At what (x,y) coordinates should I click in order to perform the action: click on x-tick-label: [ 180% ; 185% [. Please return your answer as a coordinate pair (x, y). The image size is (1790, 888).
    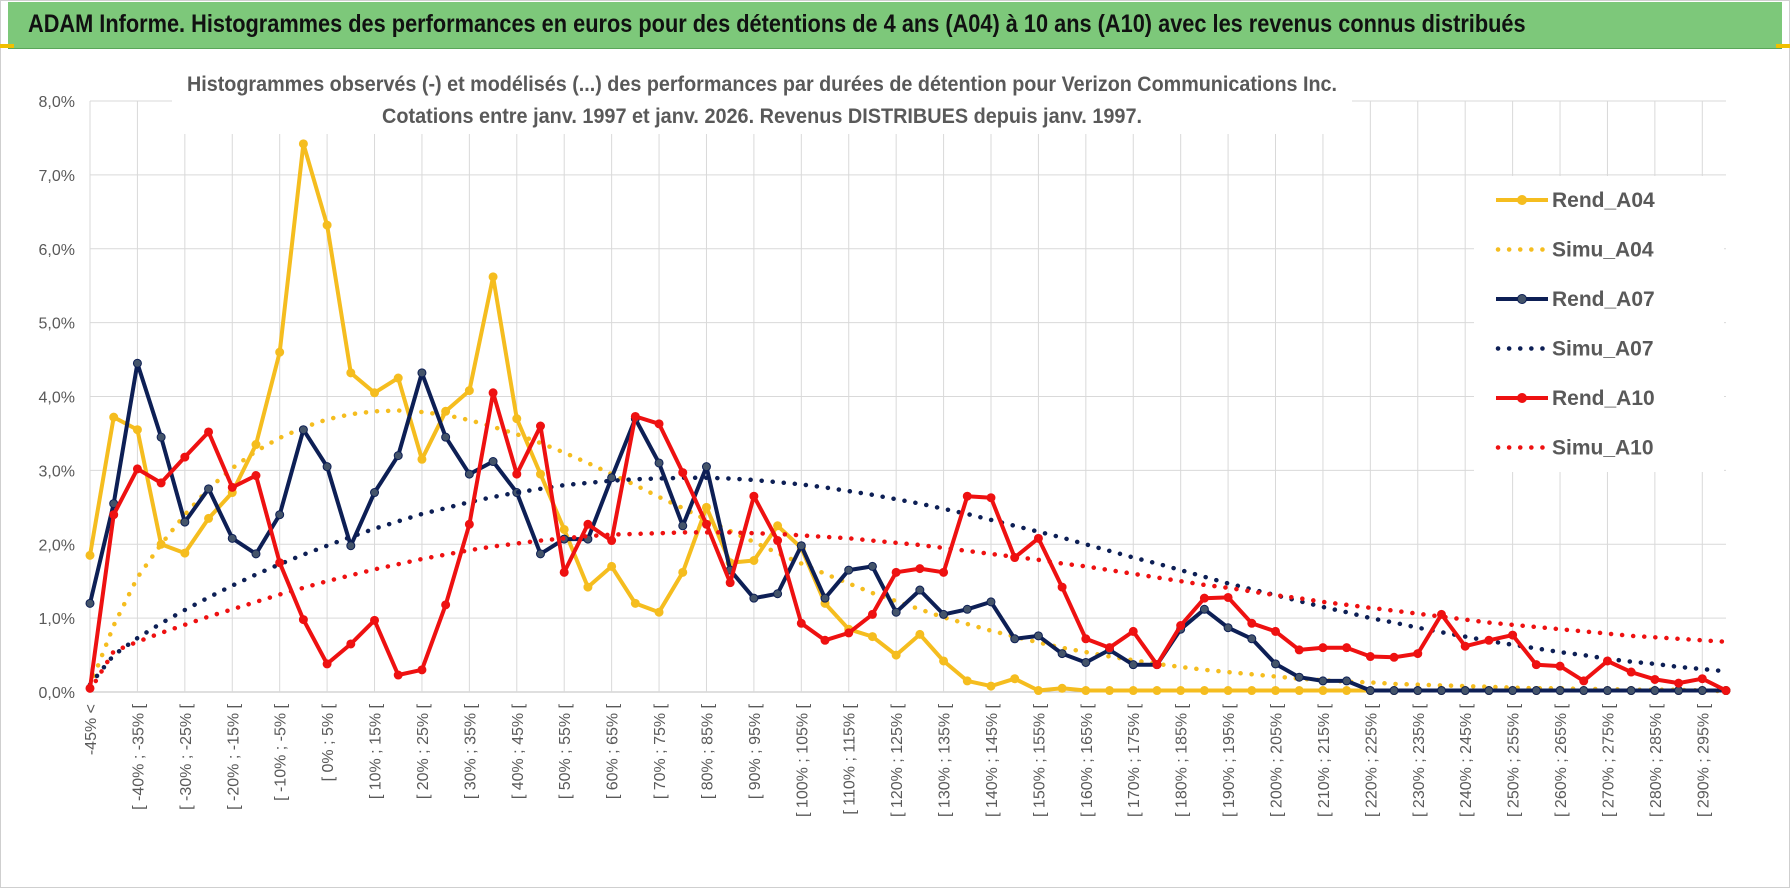
    Looking at the image, I should click on (1182, 760).